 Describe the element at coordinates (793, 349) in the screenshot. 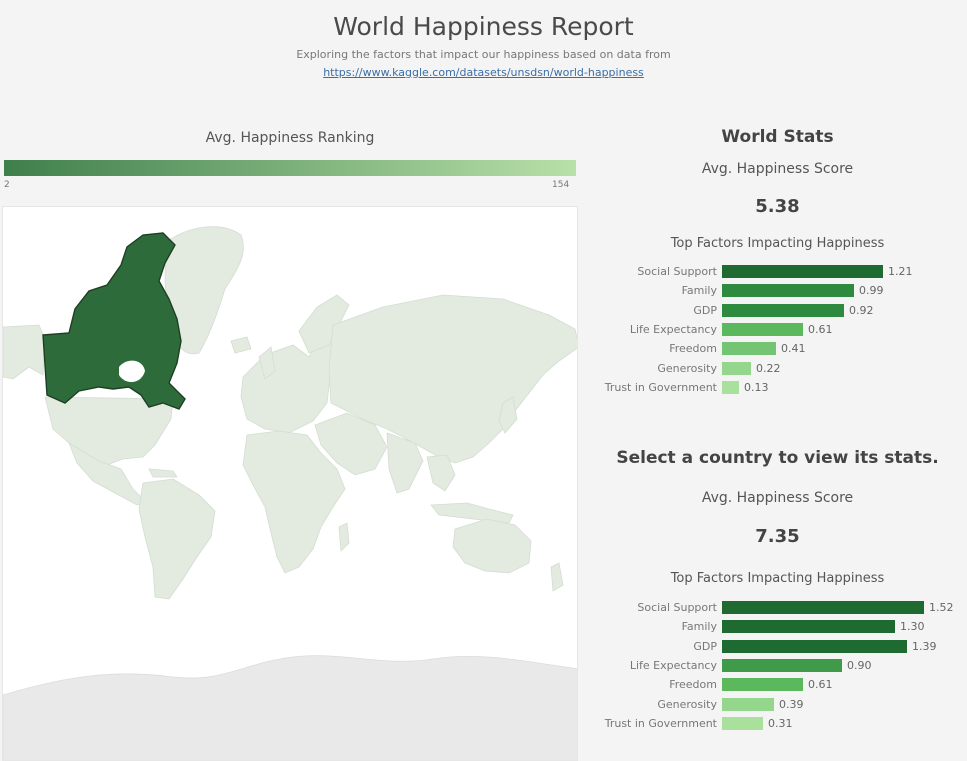

I see `factor-value: 0.41` at that location.